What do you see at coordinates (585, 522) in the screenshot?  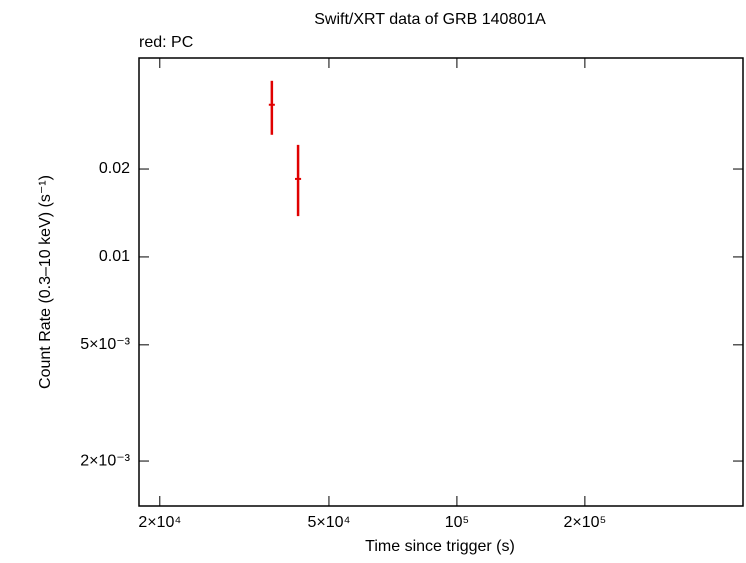 I see `x-tick-label: 2×10⁵` at bounding box center [585, 522].